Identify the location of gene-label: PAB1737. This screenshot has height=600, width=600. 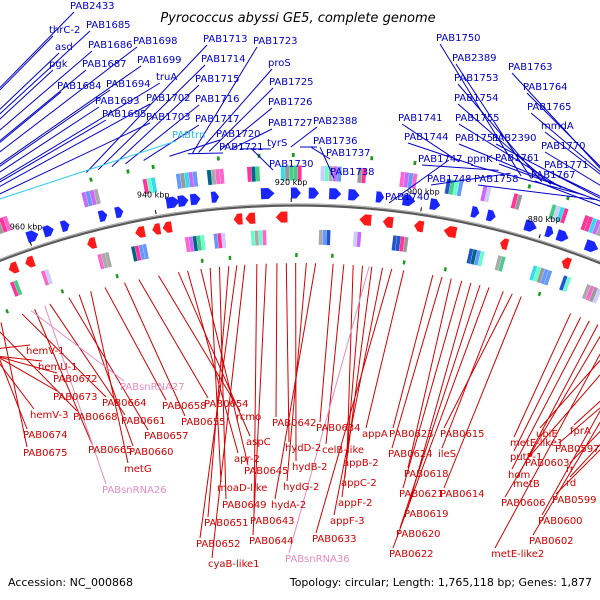
(348, 153).